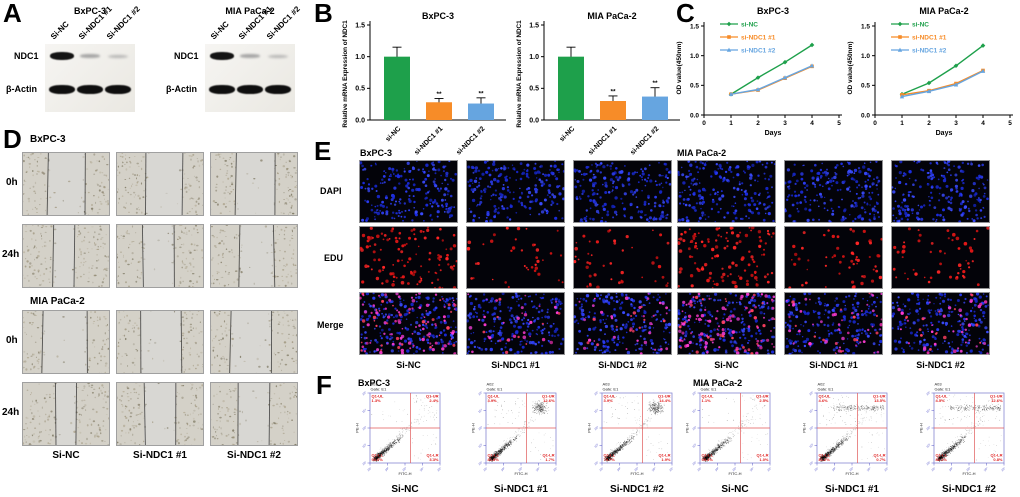 The height and width of the screenshot is (497, 1020). I want to click on y-tick-label: 1.0, so click(865, 56).